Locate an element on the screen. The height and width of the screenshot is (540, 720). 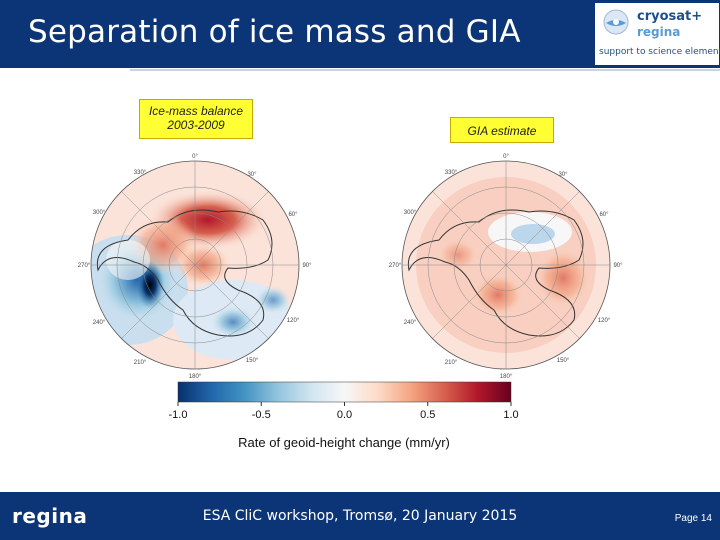
ice-mass-balance-label: Ice-mass balance 2003-2009 is located at coordinates (196, 119).